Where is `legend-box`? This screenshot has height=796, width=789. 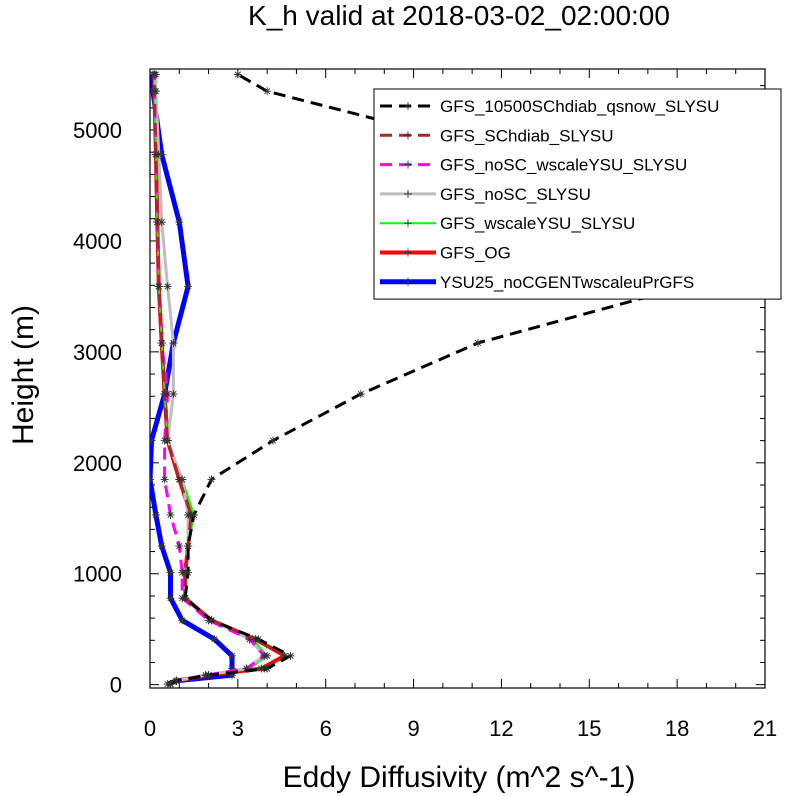
legend-box is located at coordinates (577, 194).